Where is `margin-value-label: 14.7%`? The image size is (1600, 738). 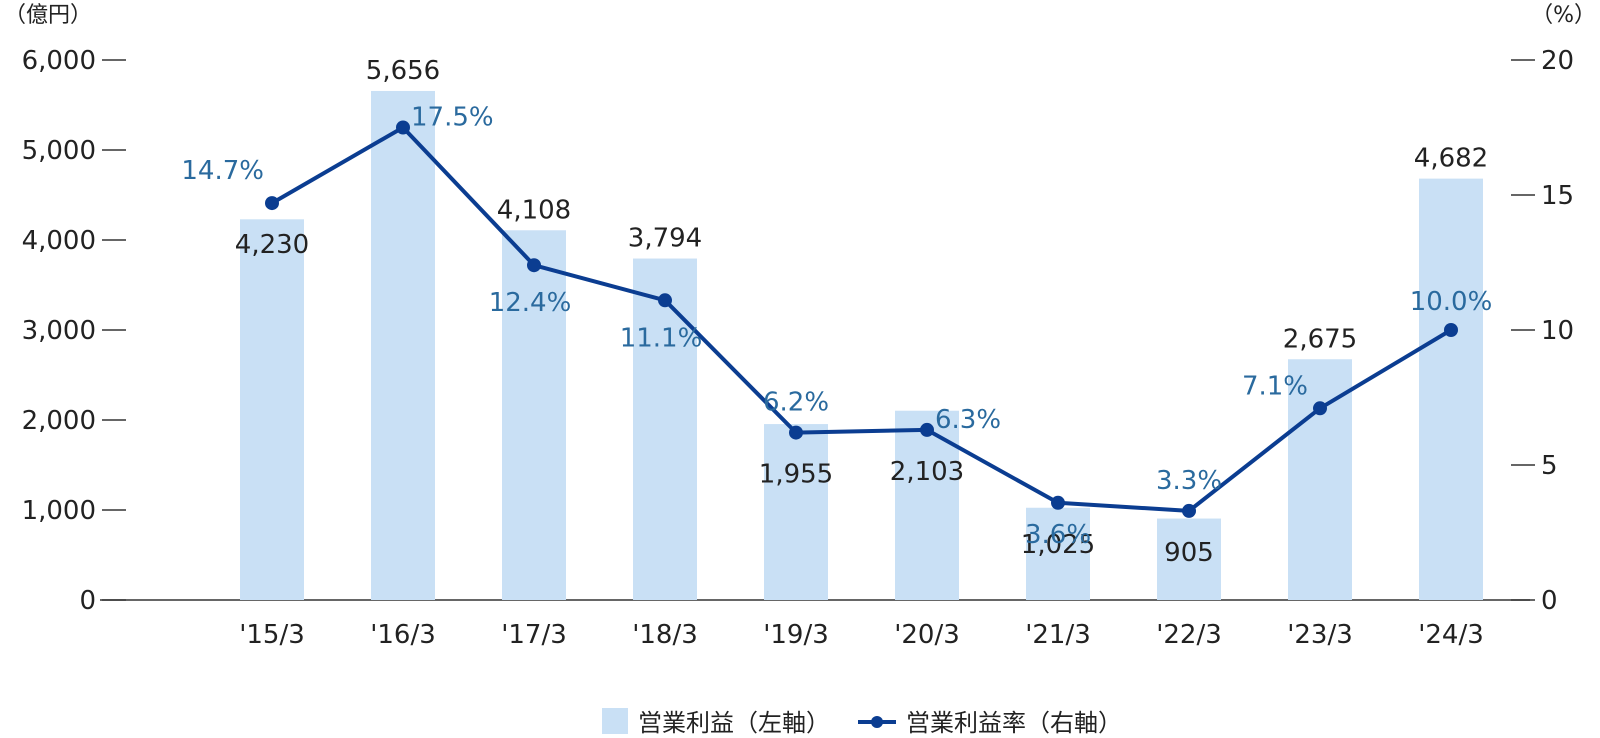
margin-value-label: 14.7% is located at coordinates (222, 171).